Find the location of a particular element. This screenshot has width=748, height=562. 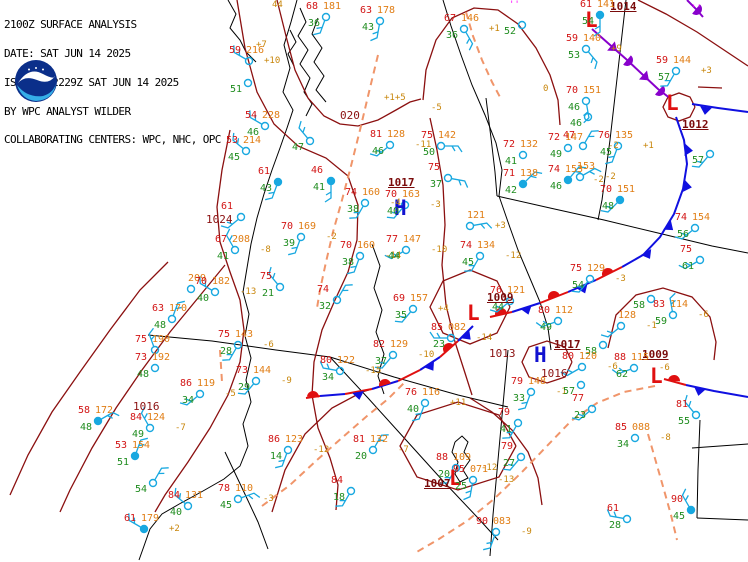

station-pressure-tendency: -14 is located at coordinates (484, 338).